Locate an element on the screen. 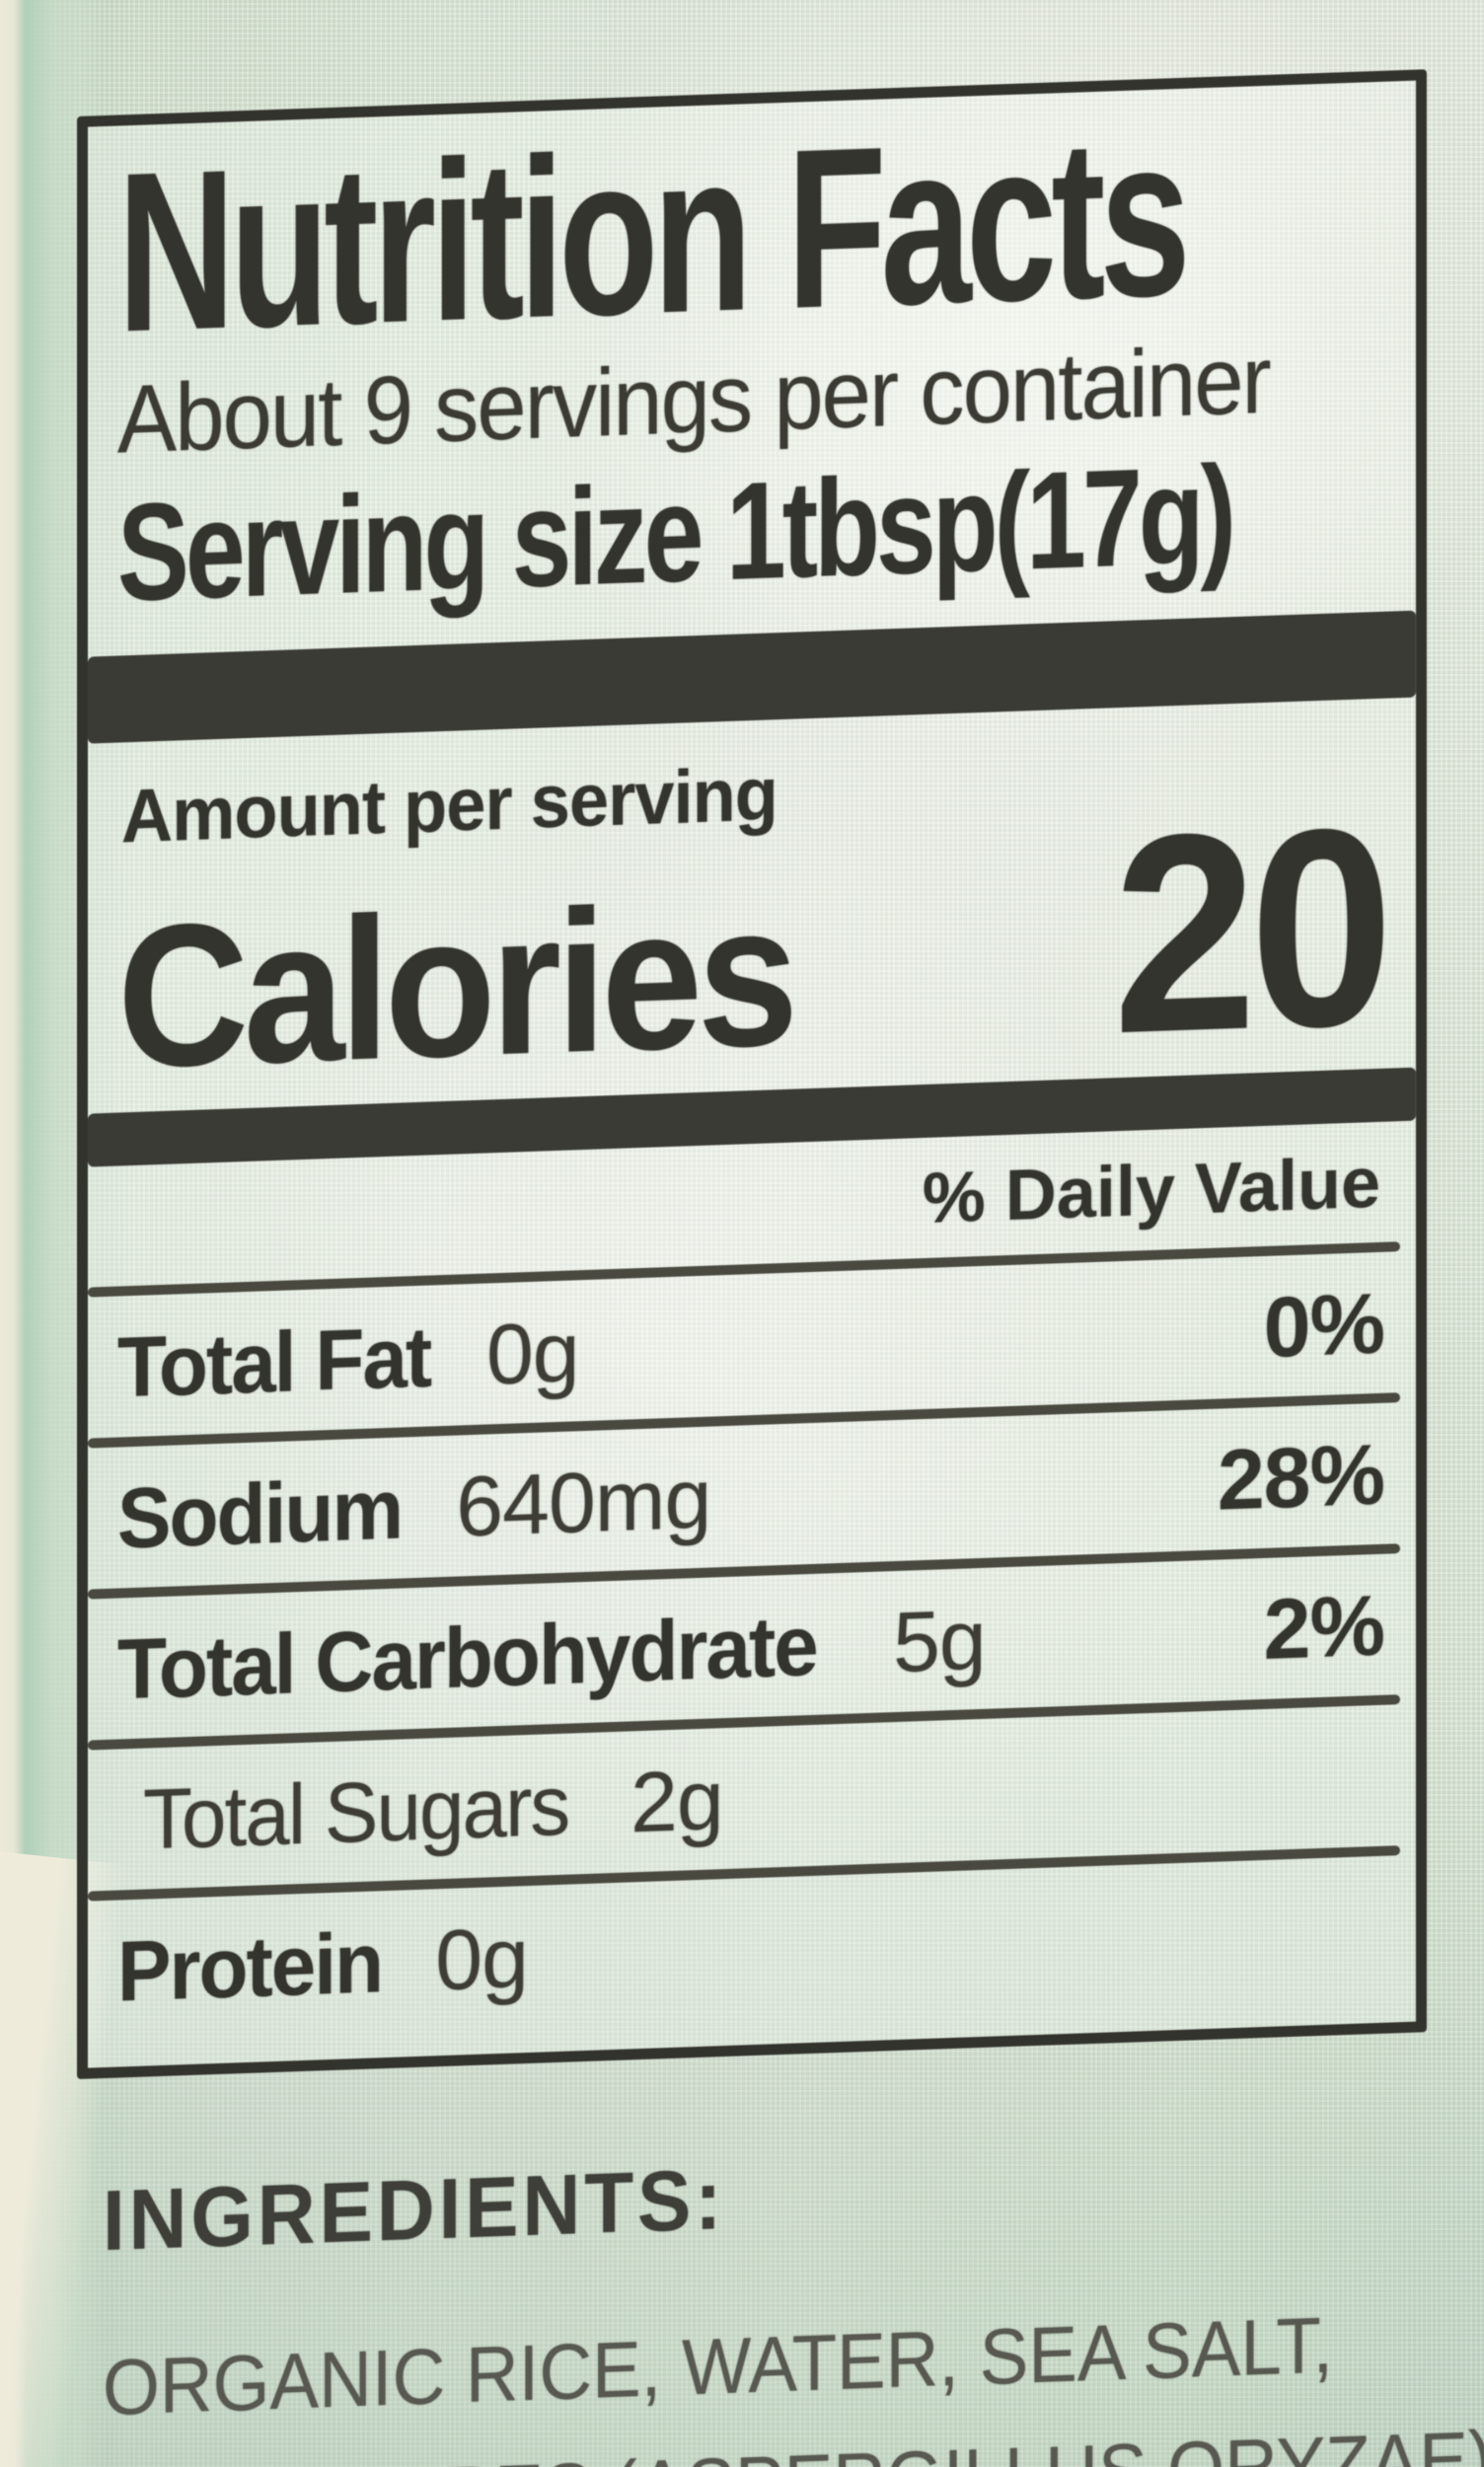  nutrient-name: Total Fat is located at coordinates (274, 1362).